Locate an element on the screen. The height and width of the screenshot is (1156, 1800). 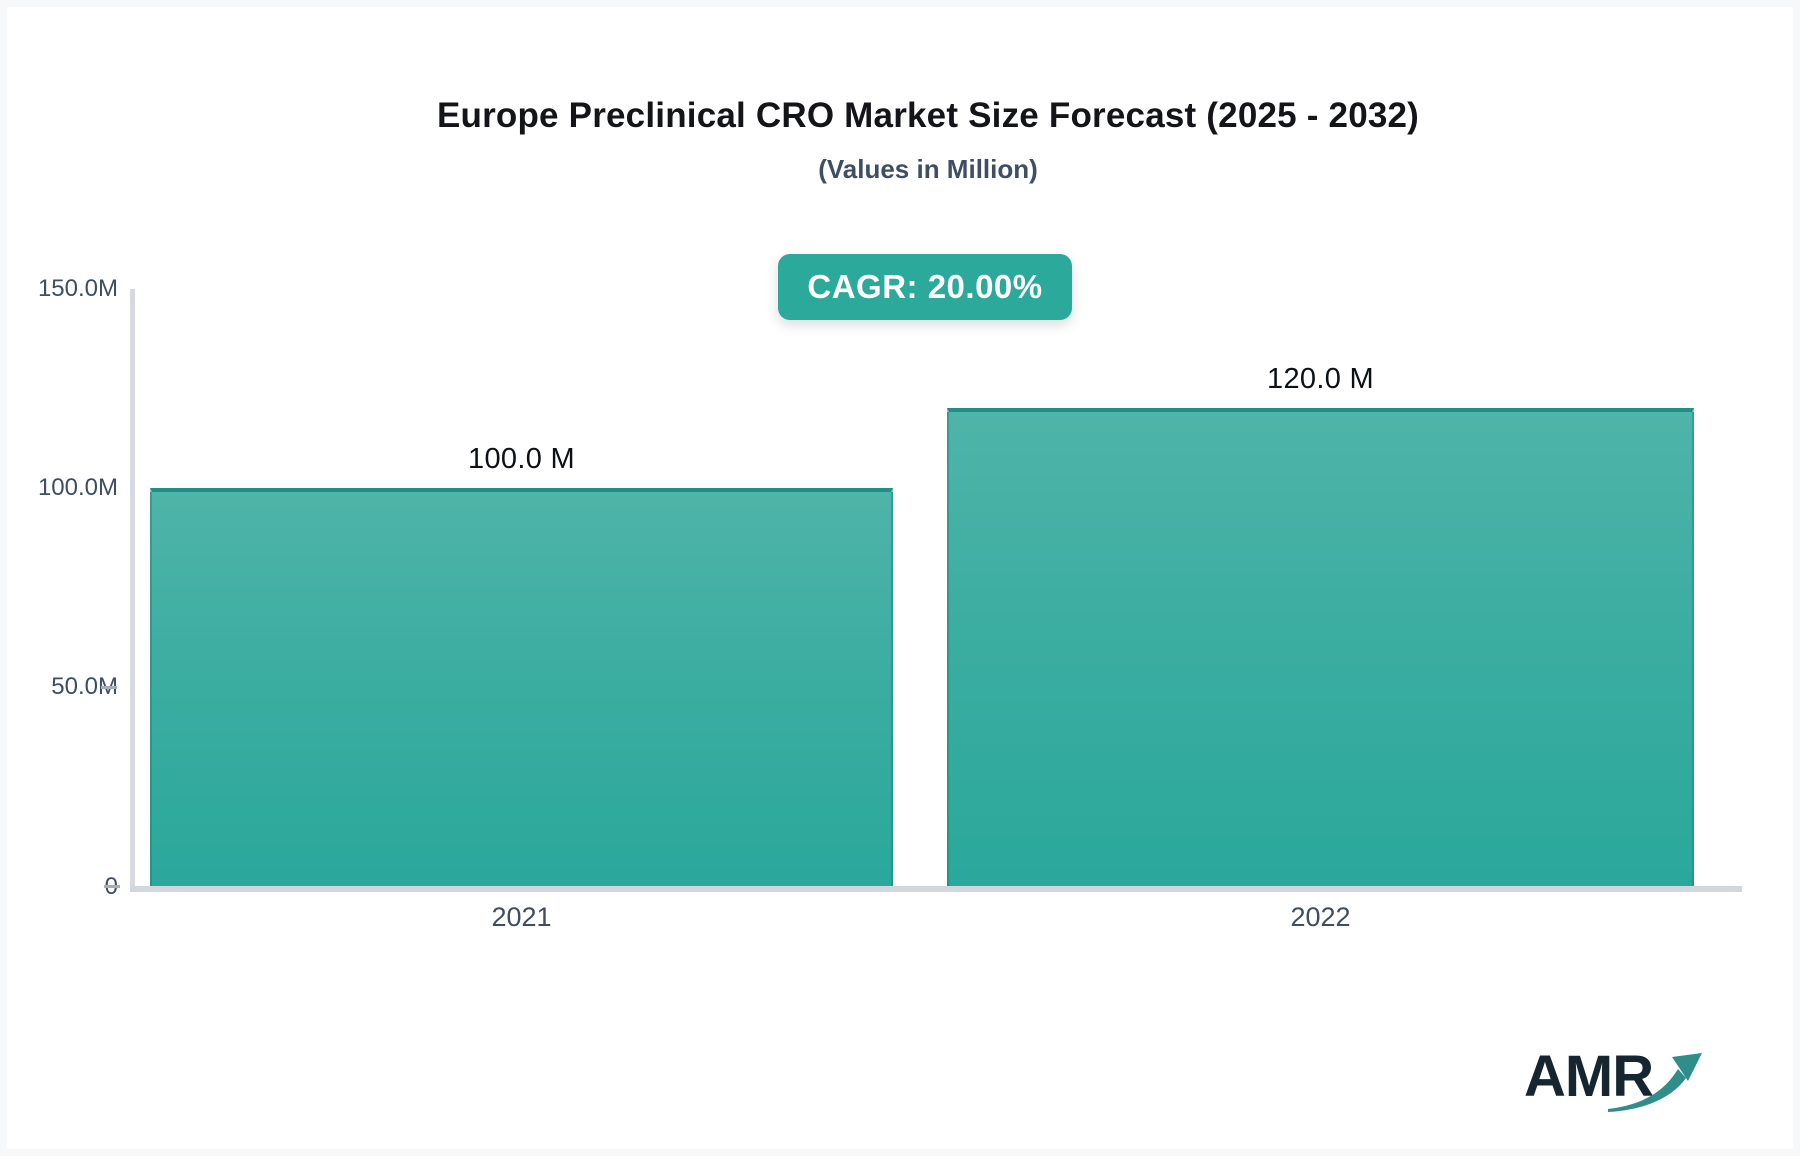
y-tick-label-100m: 100.0M is located at coordinates (77, 487).